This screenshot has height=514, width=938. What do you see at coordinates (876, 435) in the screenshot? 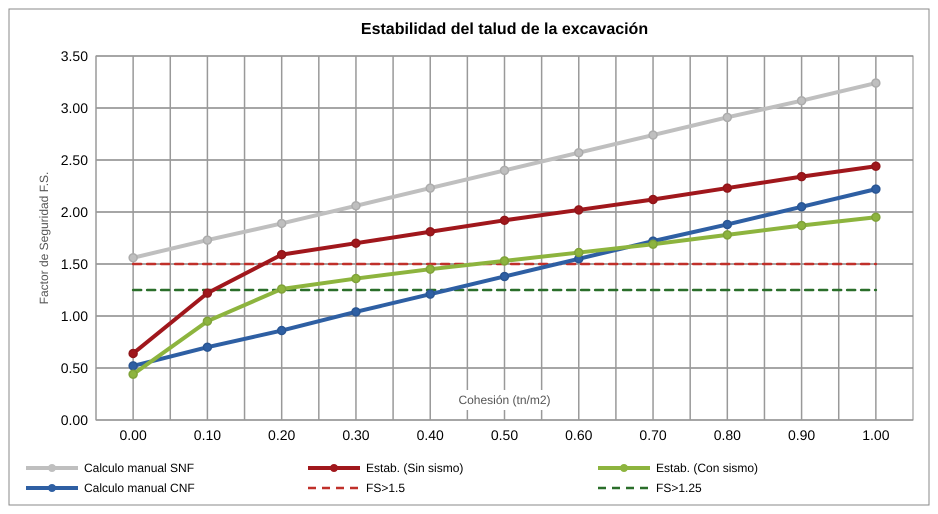
I see `x-tick-label: 1.00` at bounding box center [876, 435].